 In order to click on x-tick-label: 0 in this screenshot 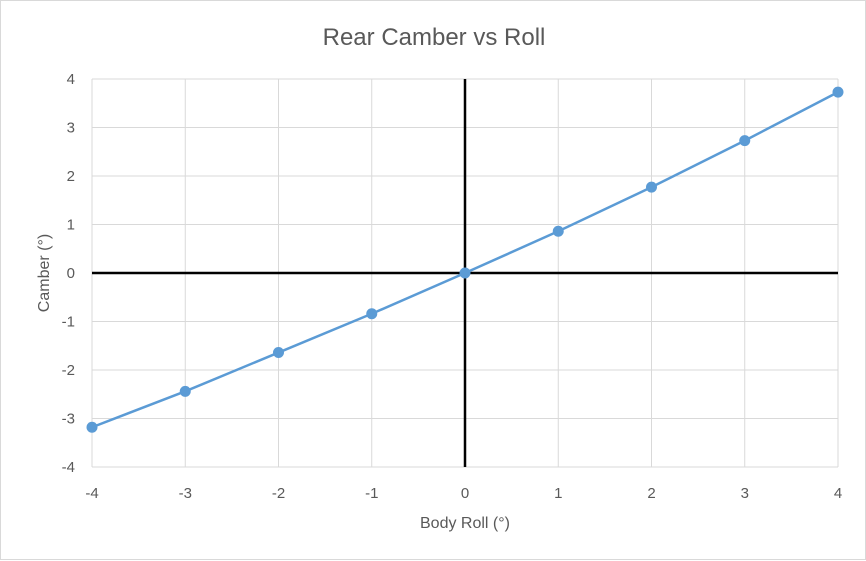, I will do `click(465, 493)`.